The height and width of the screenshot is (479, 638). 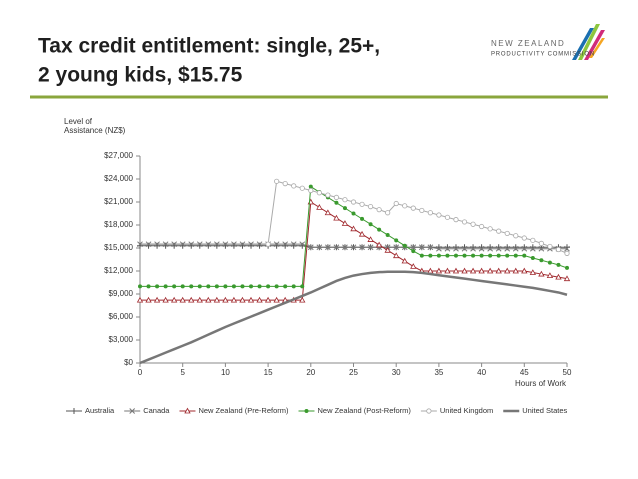 I want to click on logo: NEW ZEALAND PRODUCTIVITY COMMISSION, so click(x=548, y=42).